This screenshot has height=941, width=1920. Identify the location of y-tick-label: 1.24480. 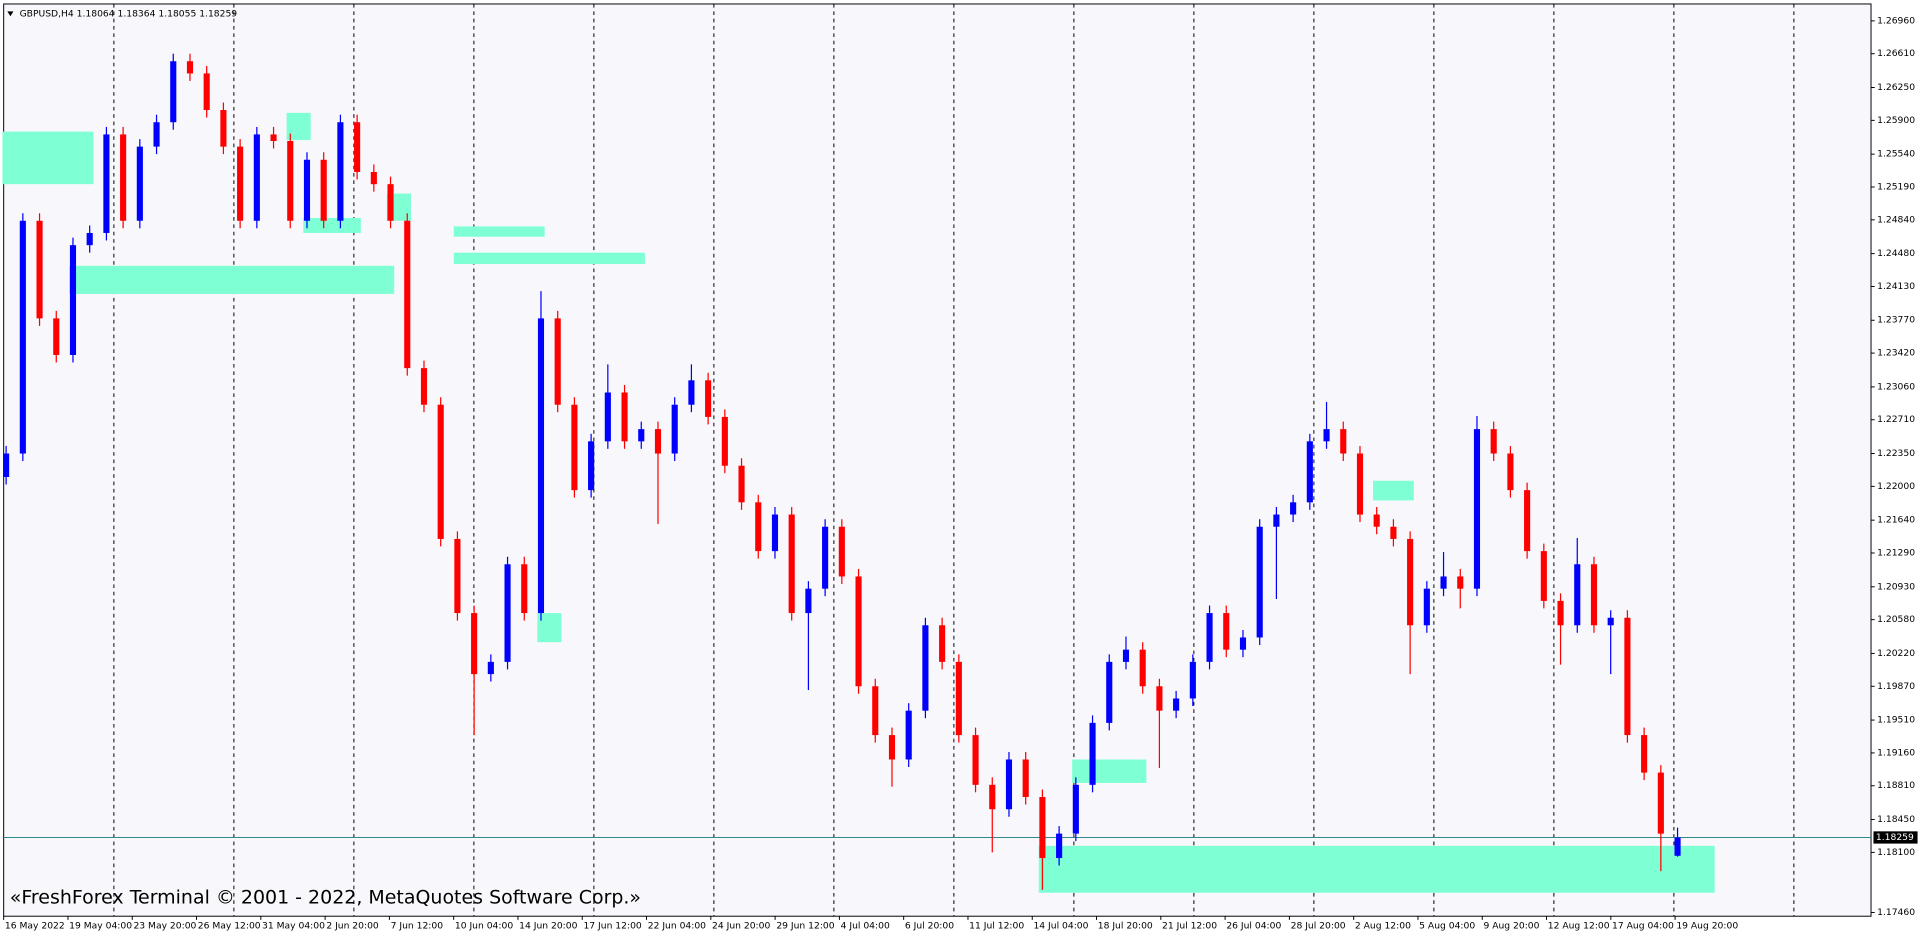
(1896, 253).